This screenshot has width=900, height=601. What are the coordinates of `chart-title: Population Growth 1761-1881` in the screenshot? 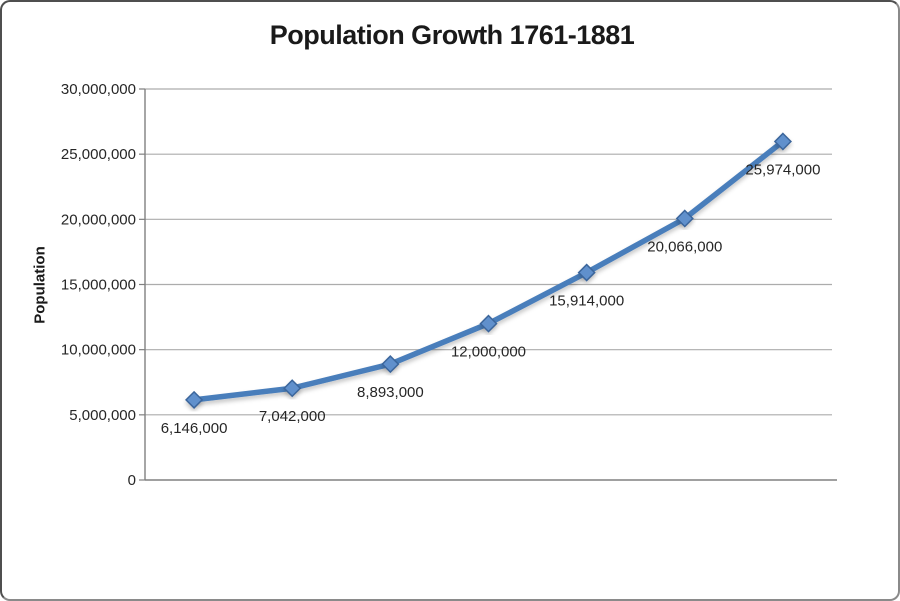 It's located at (452, 35).